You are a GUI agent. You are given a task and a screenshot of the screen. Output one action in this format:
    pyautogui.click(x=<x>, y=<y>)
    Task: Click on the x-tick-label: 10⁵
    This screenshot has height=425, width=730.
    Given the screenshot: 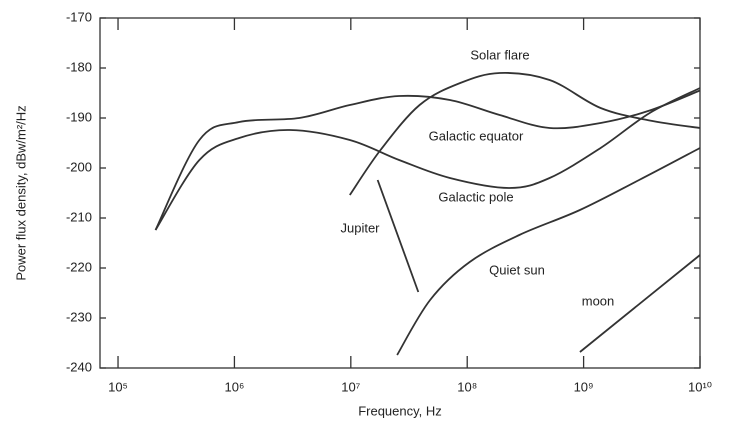 What is the action you would take?
    pyautogui.click(x=118, y=386)
    